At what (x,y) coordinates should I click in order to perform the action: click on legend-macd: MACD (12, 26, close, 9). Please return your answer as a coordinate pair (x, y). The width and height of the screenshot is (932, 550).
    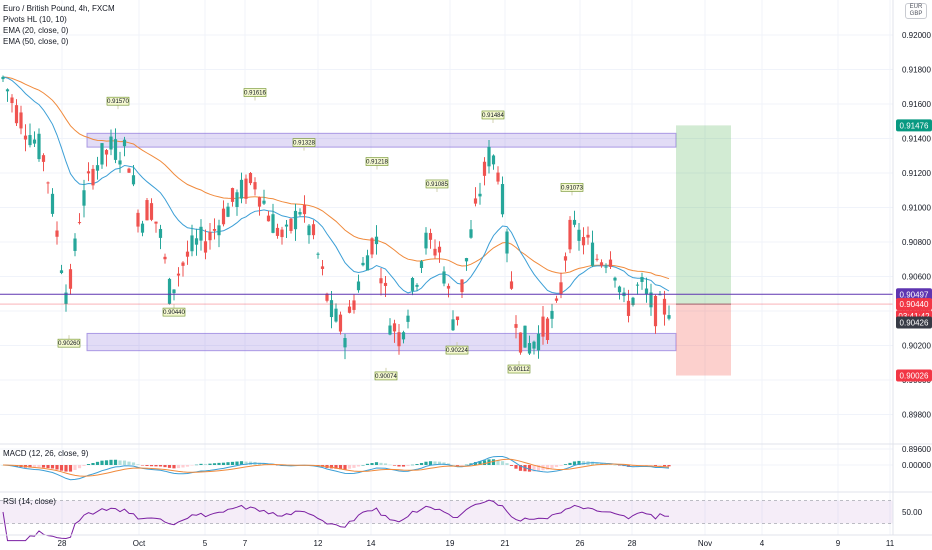
    Looking at the image, I should click on (46, 453).